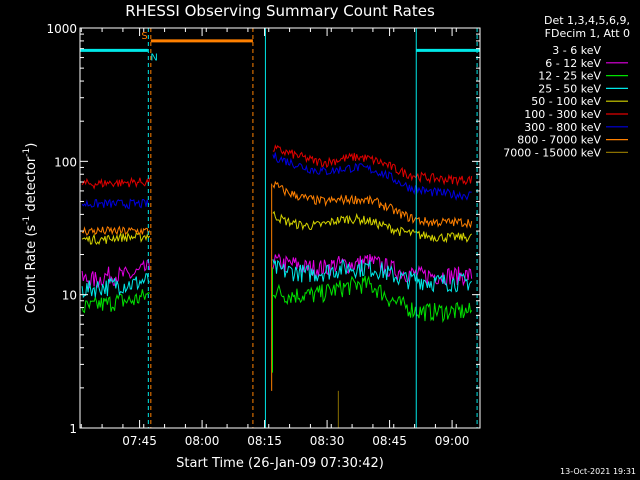 The height and width of the screenshot is (480, 640). Describe the element at coordinates (552, 152) in the screenshot. I see `legend-label: 7000 - 15000 keV` at that location.